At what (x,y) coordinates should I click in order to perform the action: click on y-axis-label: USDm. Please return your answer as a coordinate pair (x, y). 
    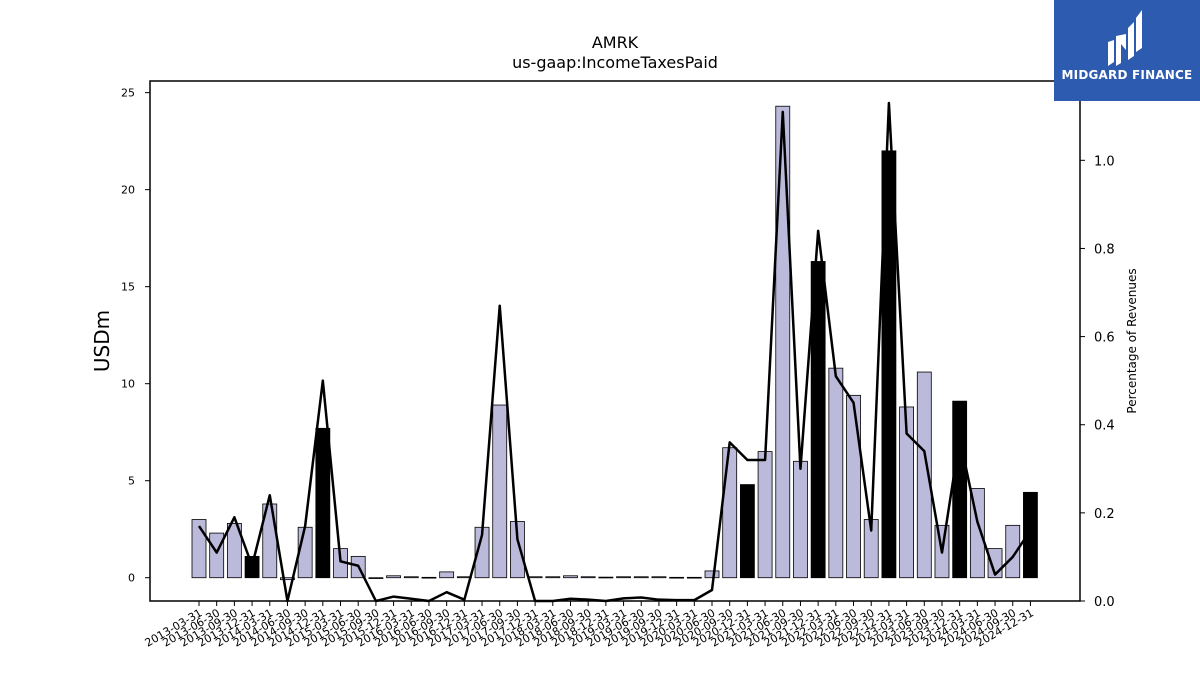
    Looking at the image, I should click on (102, 341).